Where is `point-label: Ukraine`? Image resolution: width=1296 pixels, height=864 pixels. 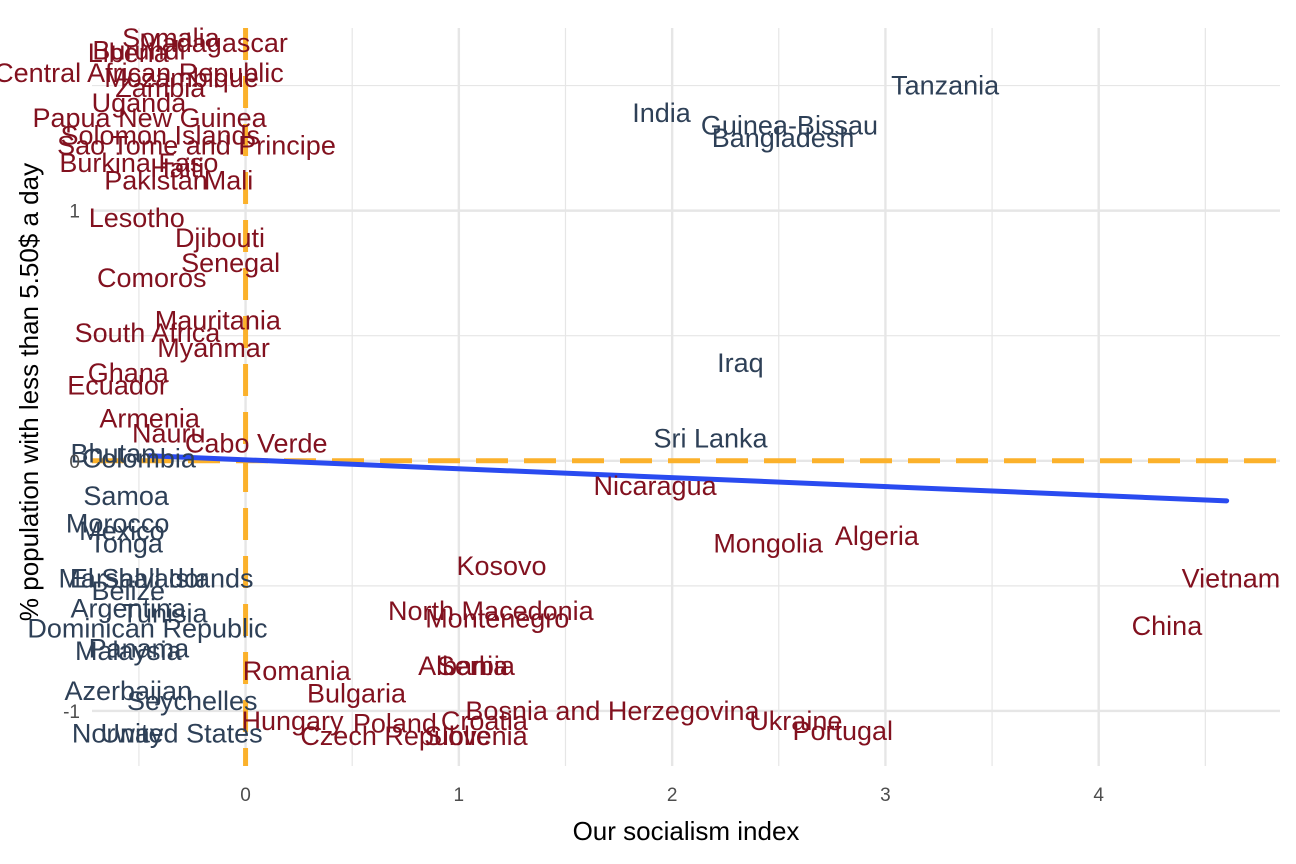 point-label: Ukraine is located at coordinates (795, 721).